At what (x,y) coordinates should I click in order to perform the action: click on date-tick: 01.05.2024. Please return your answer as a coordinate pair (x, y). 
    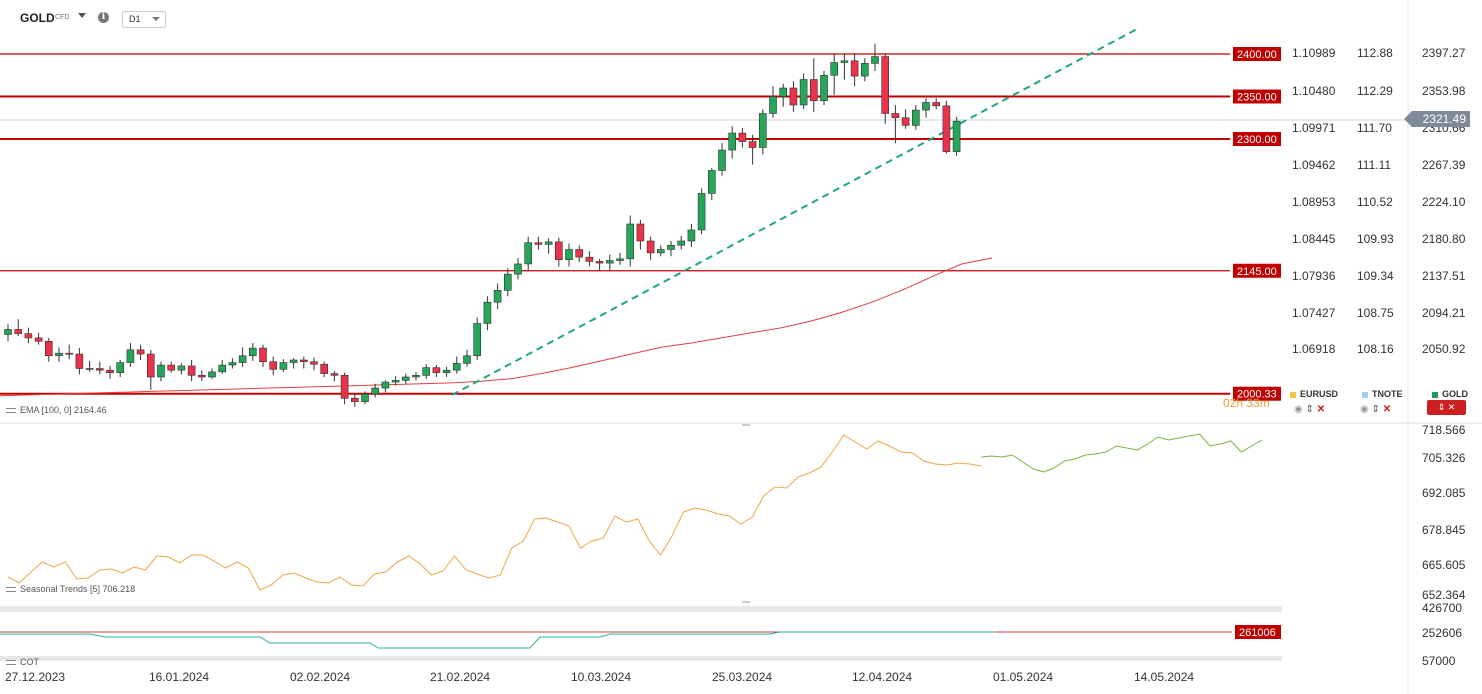
    Looking at the image, I should click on (1023, 677).